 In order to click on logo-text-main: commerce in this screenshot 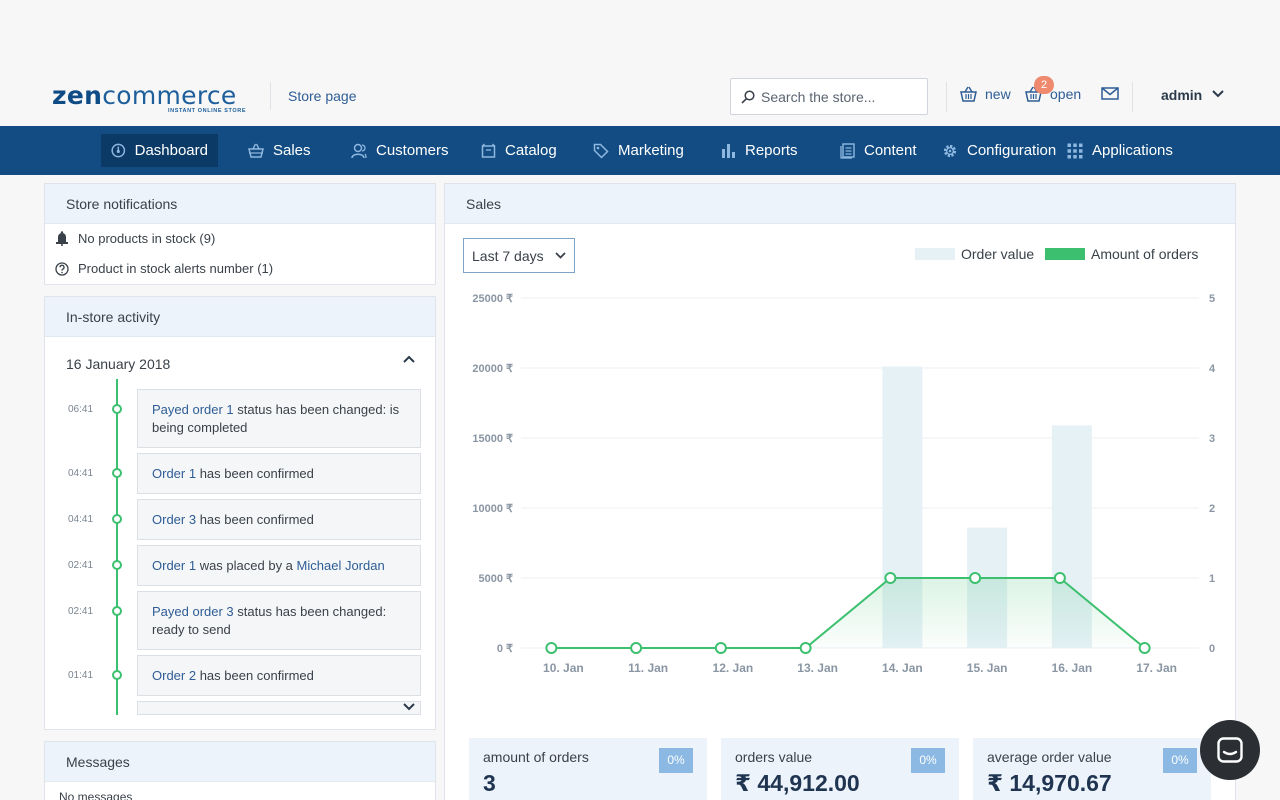, I will do `click(169, 95)`.